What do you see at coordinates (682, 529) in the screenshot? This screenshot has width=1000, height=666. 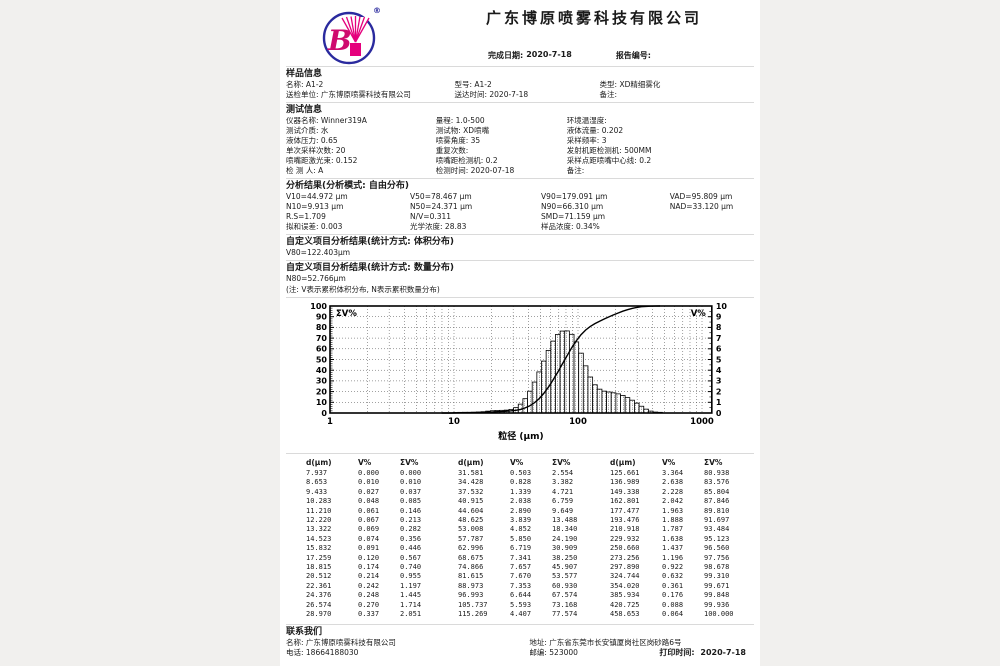 I see `table-row: 210.918 1.787 93.484` at bounding box center [682, 529].